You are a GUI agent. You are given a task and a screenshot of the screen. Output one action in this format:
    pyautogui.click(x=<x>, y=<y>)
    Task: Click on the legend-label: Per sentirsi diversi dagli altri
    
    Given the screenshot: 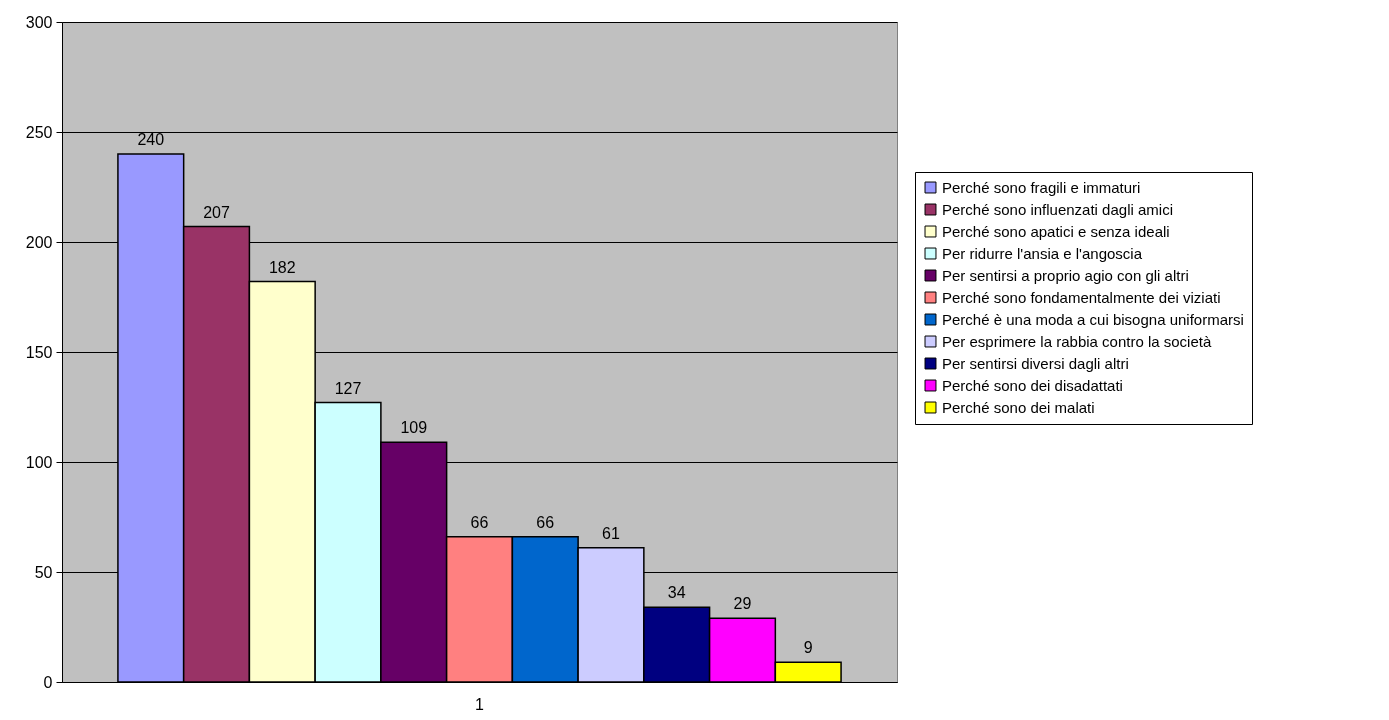 What is the action you would take?
    pyautogui.click(x=1035, y=363)
    